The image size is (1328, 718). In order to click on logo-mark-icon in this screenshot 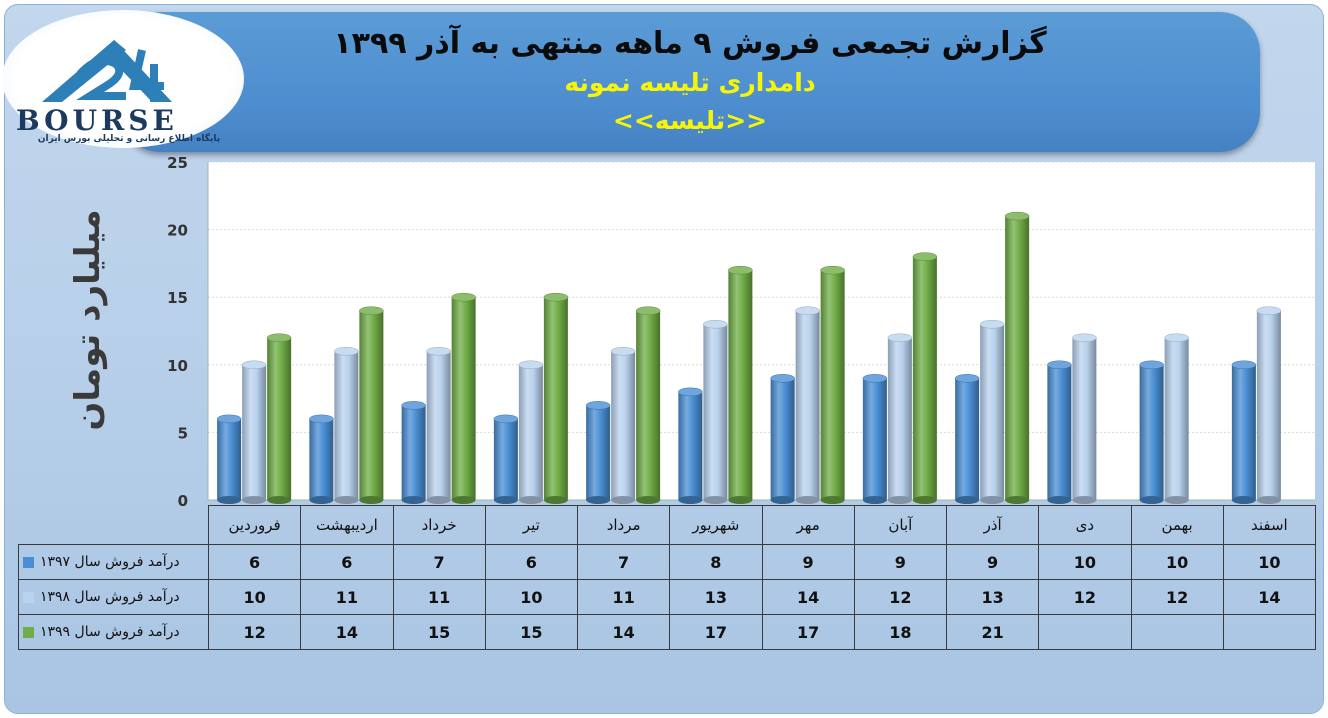, I will do `click(107, 71)`.